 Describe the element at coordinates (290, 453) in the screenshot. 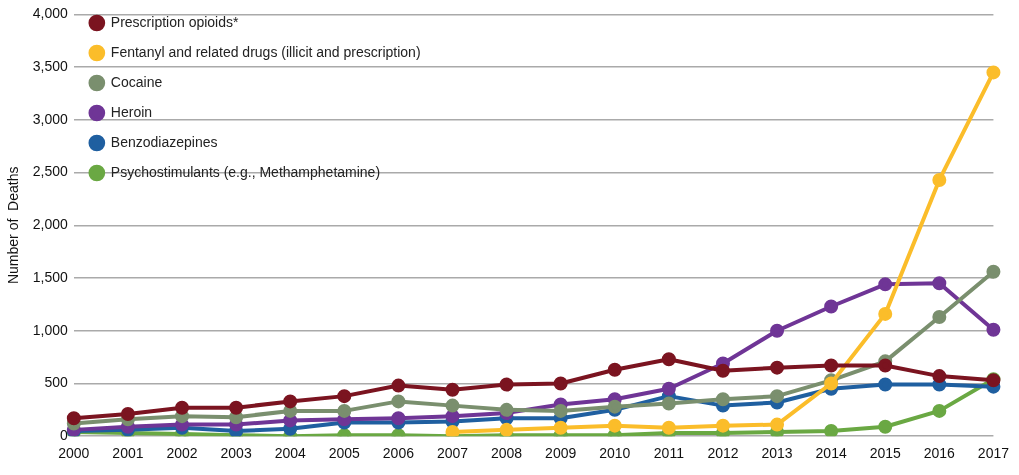

I see `x-tick-label: 2004` at that location.